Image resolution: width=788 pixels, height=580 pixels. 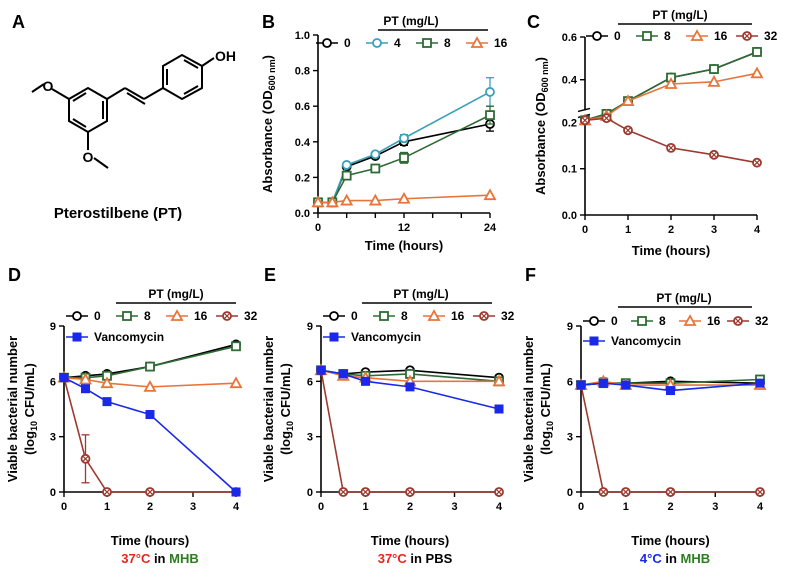 What do you see at coordinates (569, 170) in the screenshot?
I see `y-tick-label: 0.1` at bounding box center [569, 170].